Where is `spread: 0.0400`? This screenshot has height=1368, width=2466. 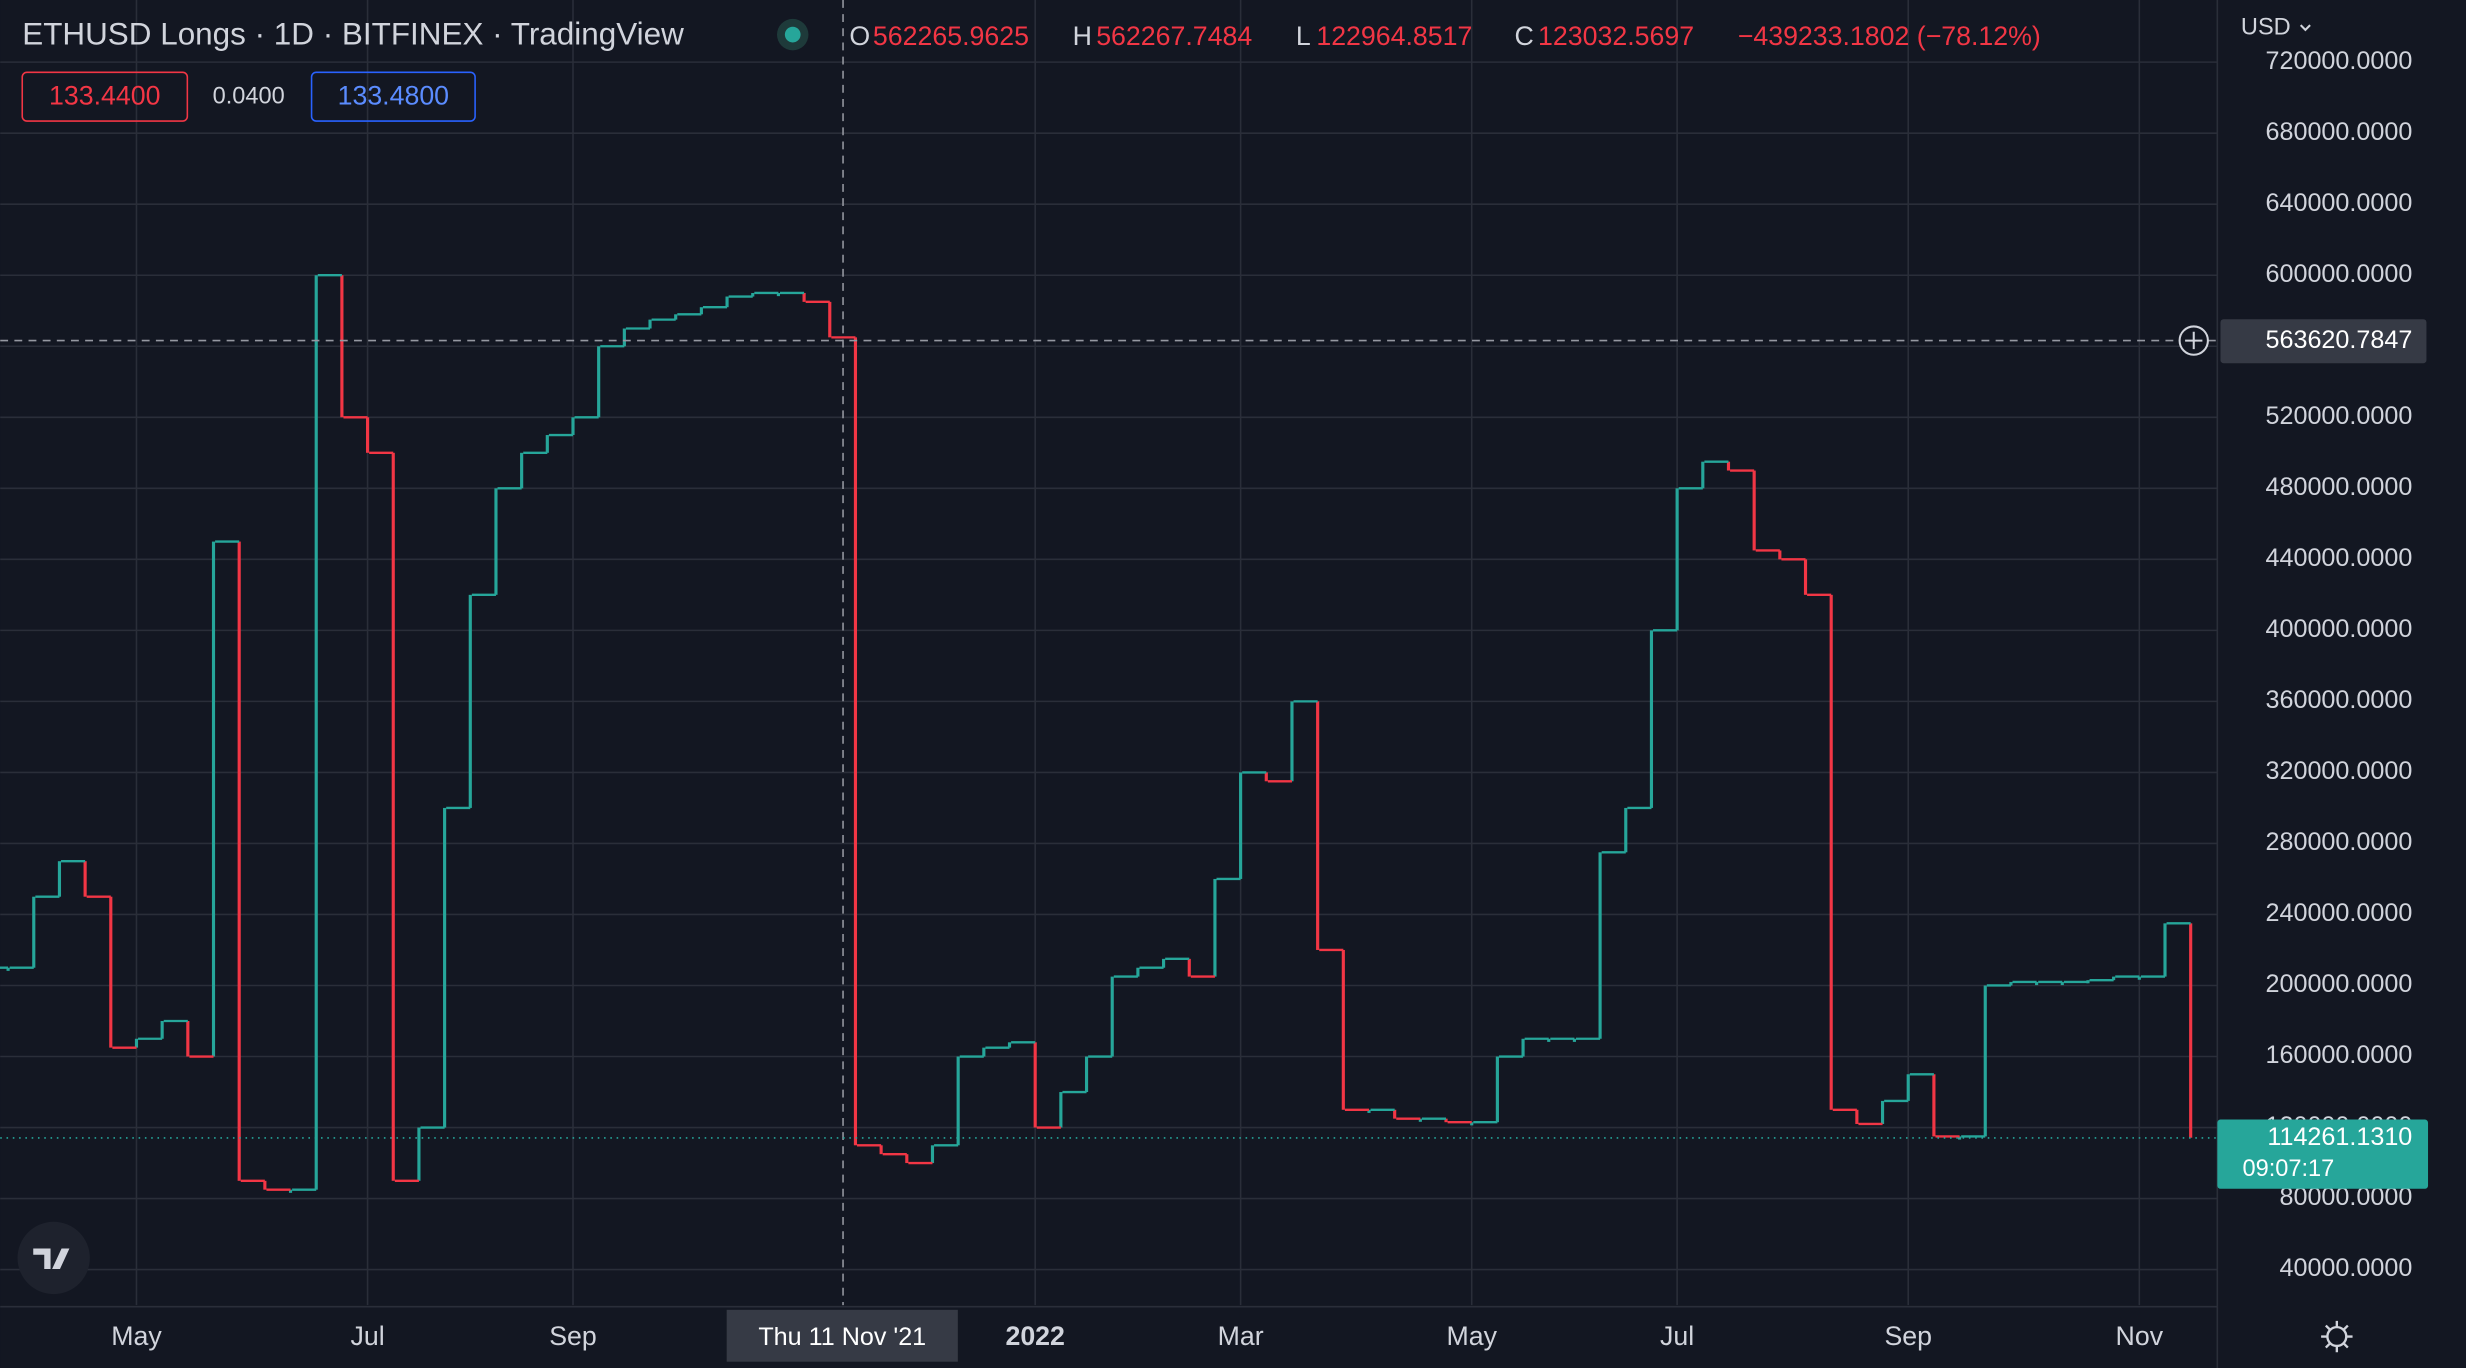
spread: 0.0400 is located at coordinates (249, 96).